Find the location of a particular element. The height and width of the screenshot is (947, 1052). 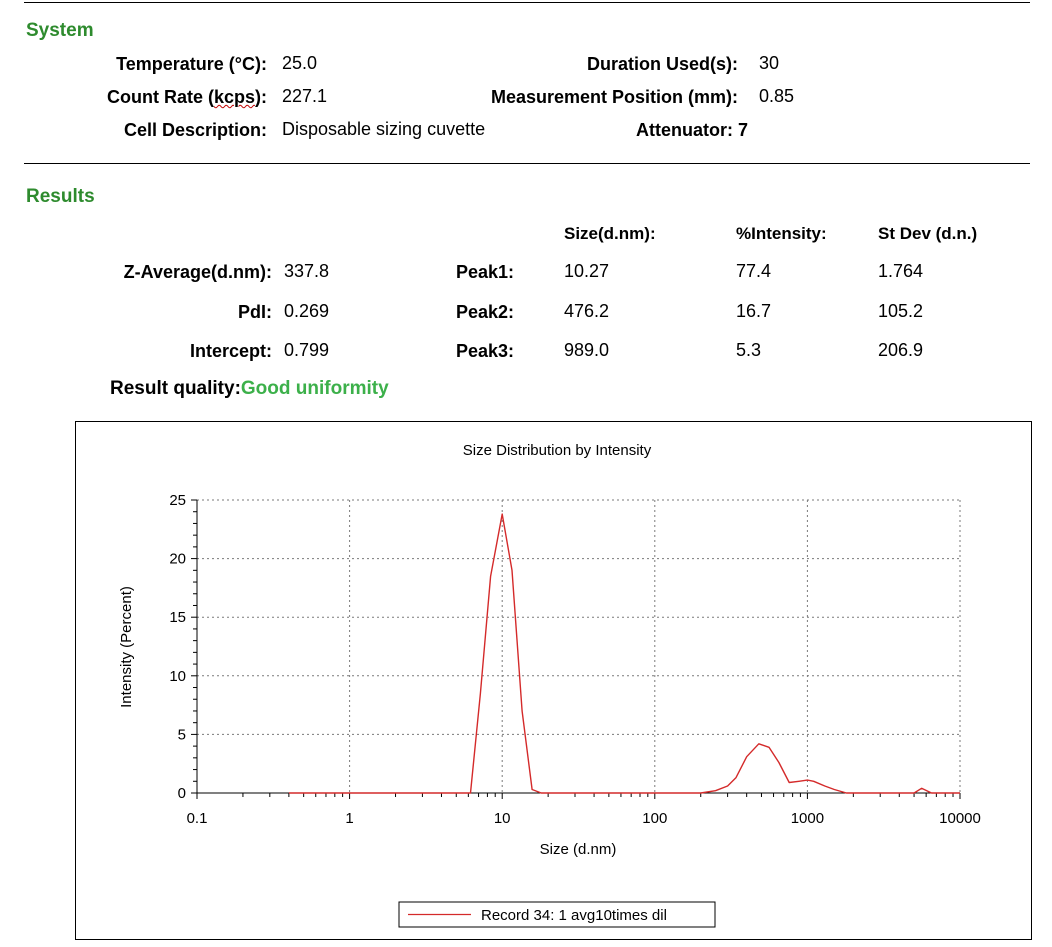

peak3-stdev: 206.9 is located at coordinates (901, 350).